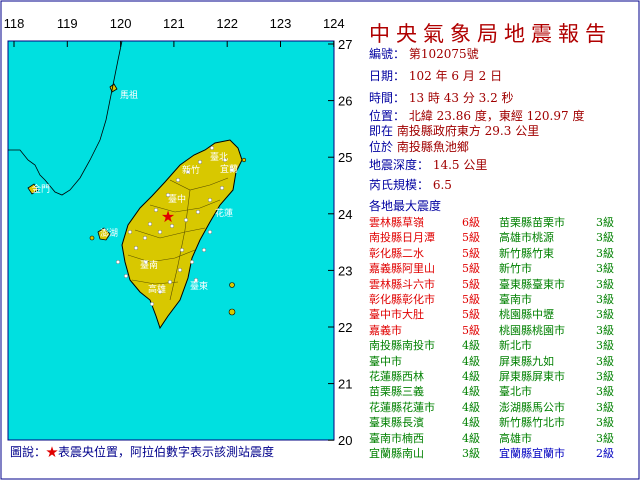  What do you see at coordinates (168, 216) in the screenshot?
I see `epicenter-star: ★` at bounding box center [168, 216].